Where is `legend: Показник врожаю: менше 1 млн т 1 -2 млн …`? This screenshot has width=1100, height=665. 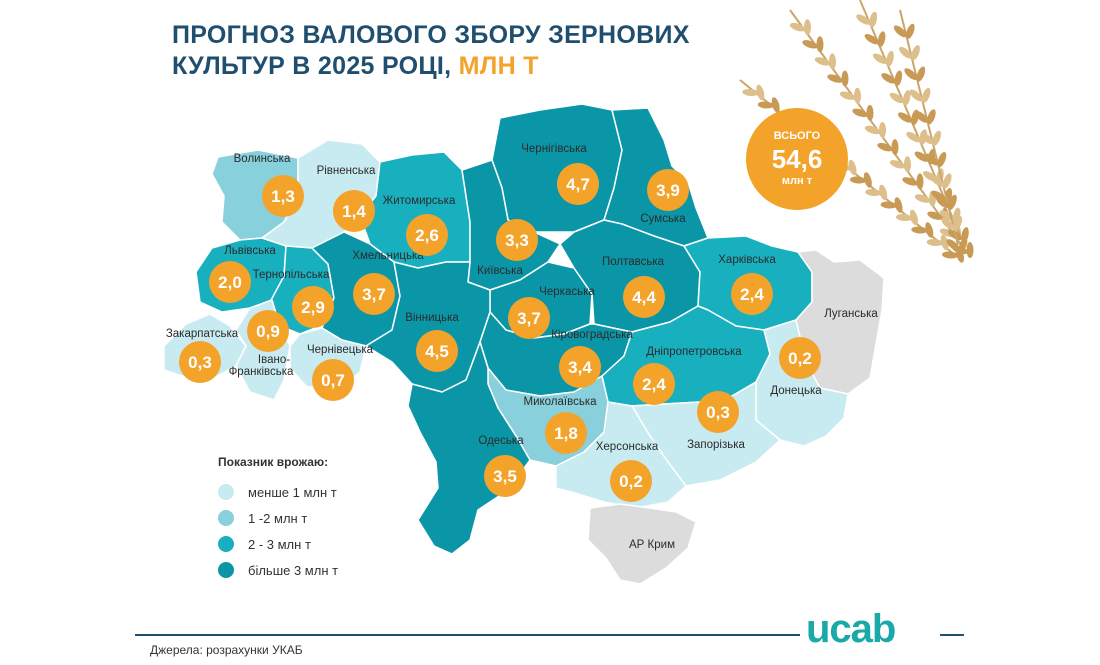 legend: Показник врожаю: менше 1 млн т 1 -2 млн … is located at coordinates (278, 519).